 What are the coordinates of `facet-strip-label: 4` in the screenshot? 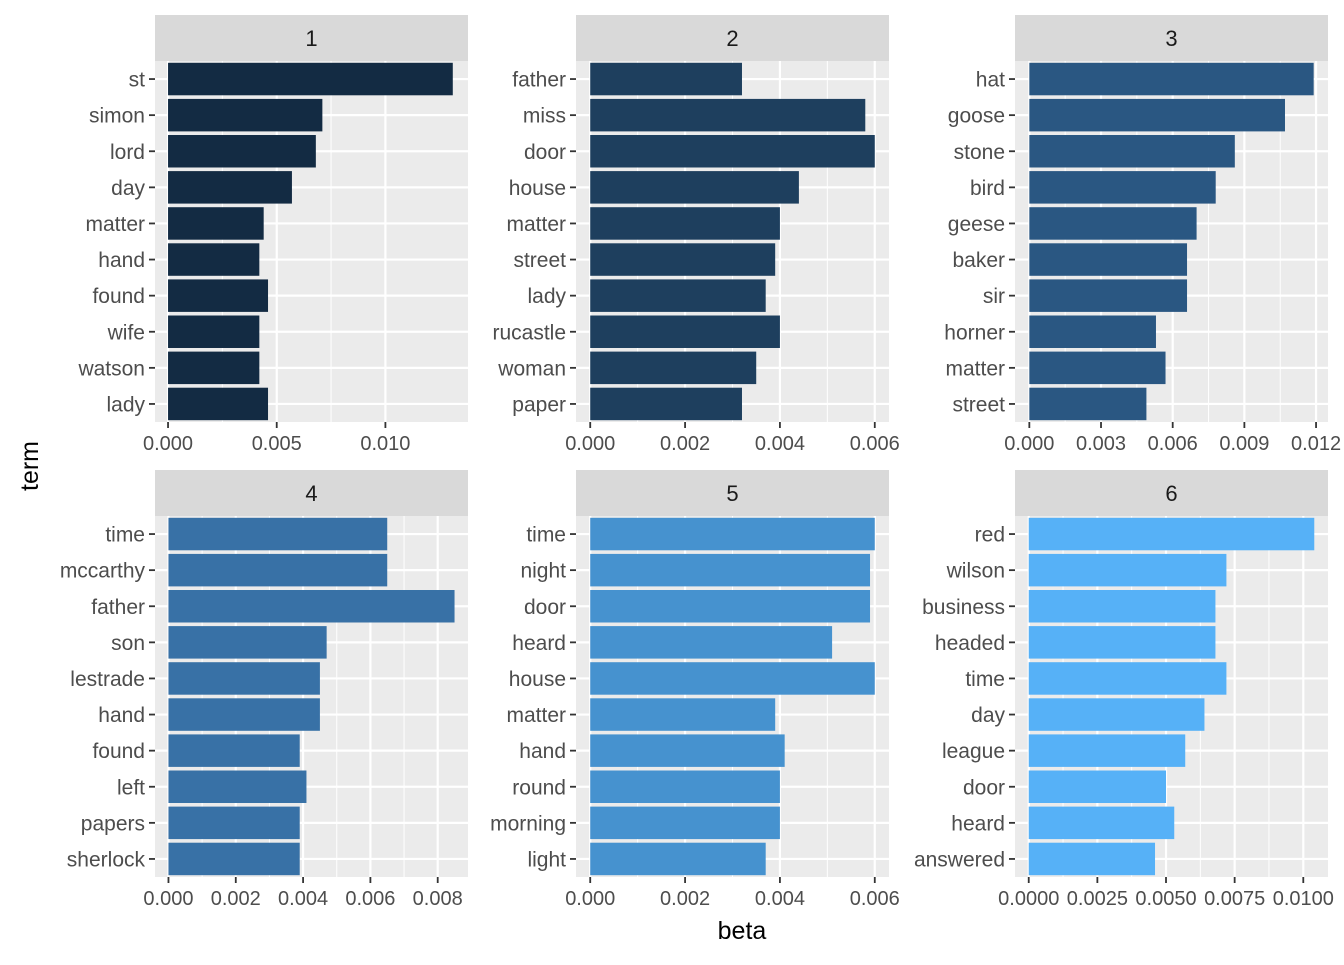 It's located at (311, 493).